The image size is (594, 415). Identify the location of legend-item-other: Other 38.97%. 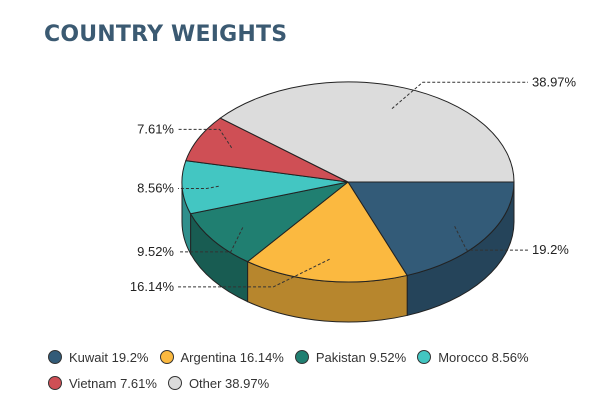
(218, 383).